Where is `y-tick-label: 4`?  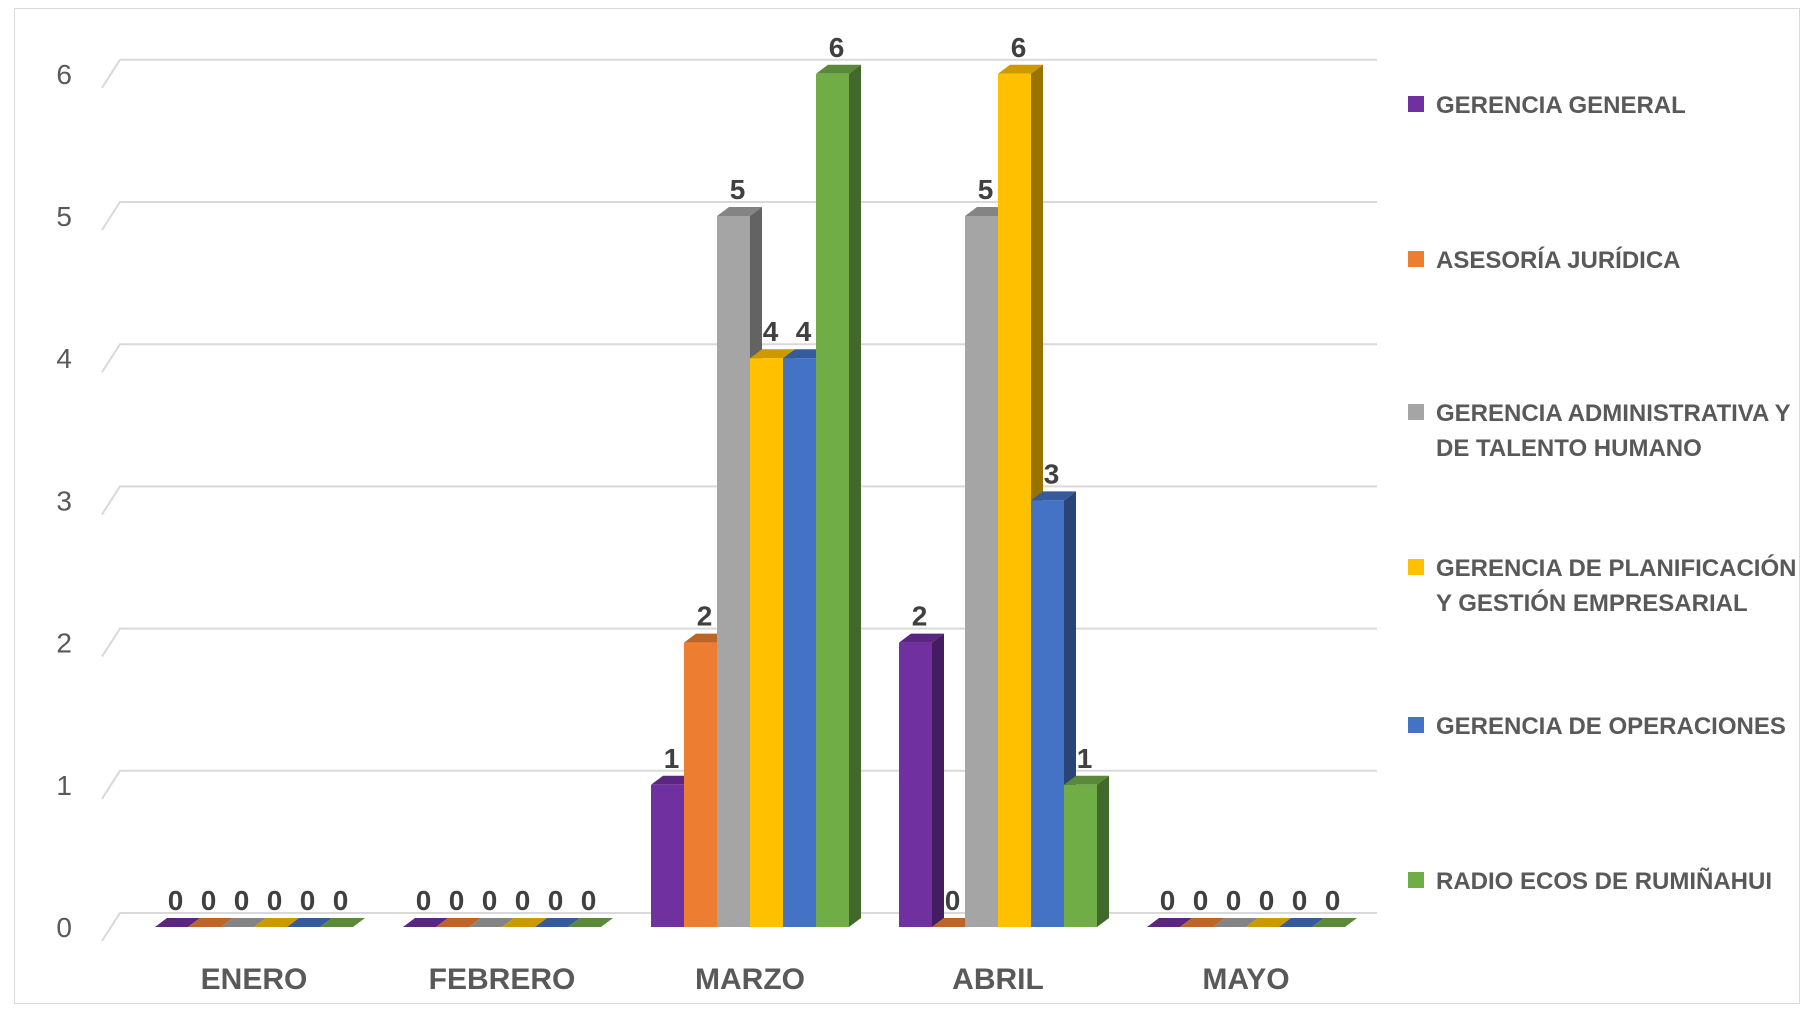
y-tick-label: 4 is located at coordinates (64, 358).